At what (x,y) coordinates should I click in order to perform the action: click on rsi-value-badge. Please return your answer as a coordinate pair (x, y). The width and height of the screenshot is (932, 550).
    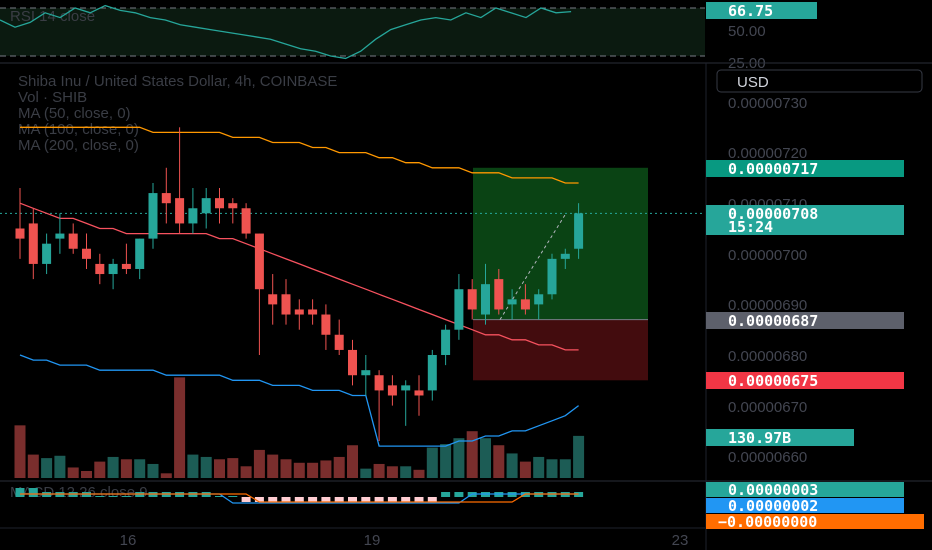
    Looking at the image, I should click on (761, 10).